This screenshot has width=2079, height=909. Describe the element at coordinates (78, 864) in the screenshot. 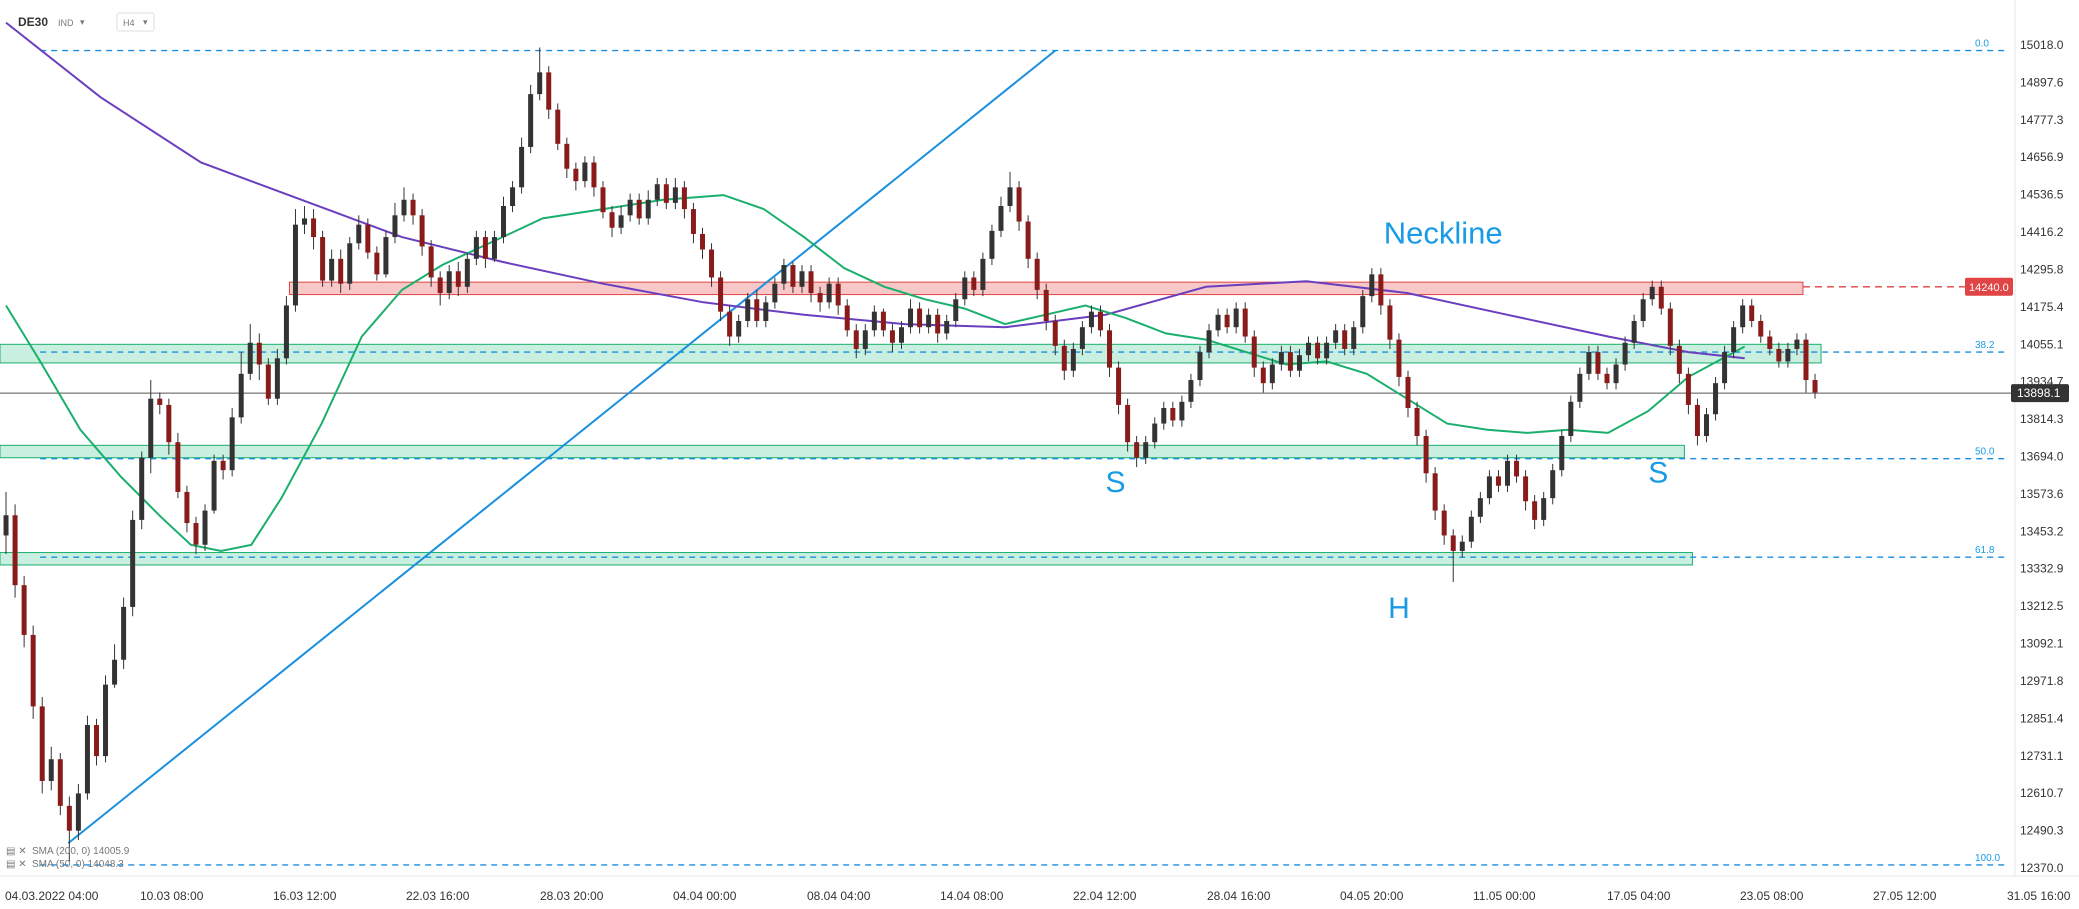

I see `legend-sma50: SMA (50, 0) 14048.3` at that location.